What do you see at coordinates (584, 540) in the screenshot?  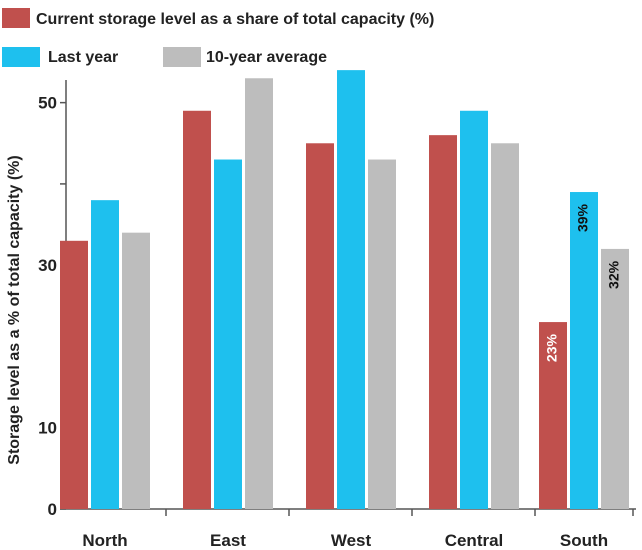 I see `category-label-south: South` at bounding box center [584, 540].